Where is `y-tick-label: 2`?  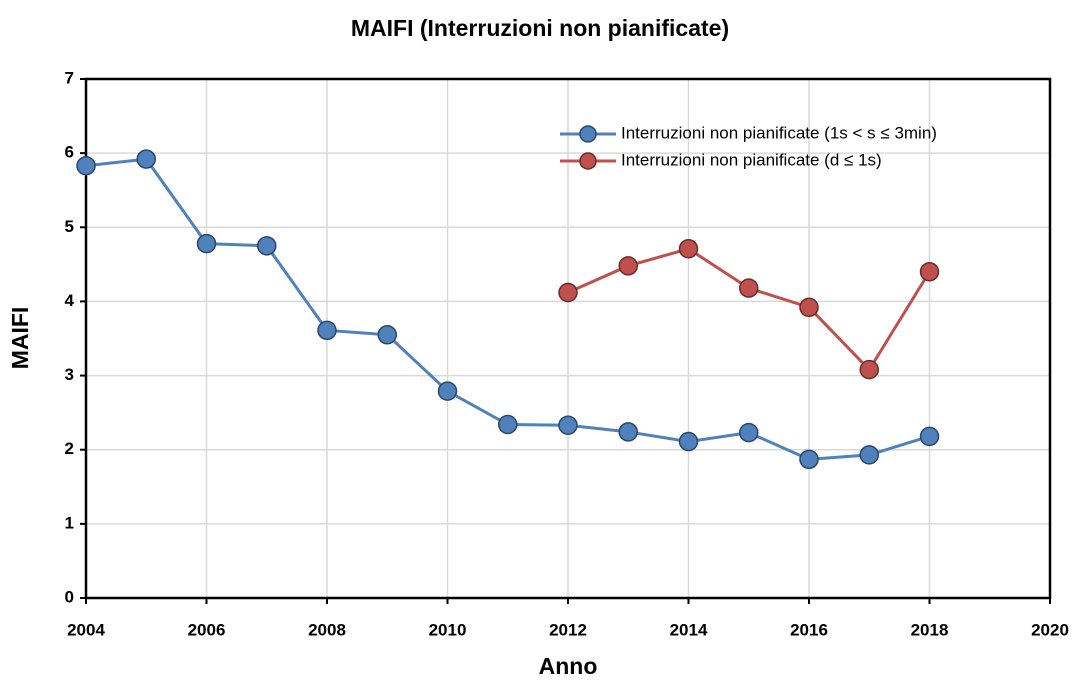
y-tick-label: 2 is located at coordinates (69, 448).